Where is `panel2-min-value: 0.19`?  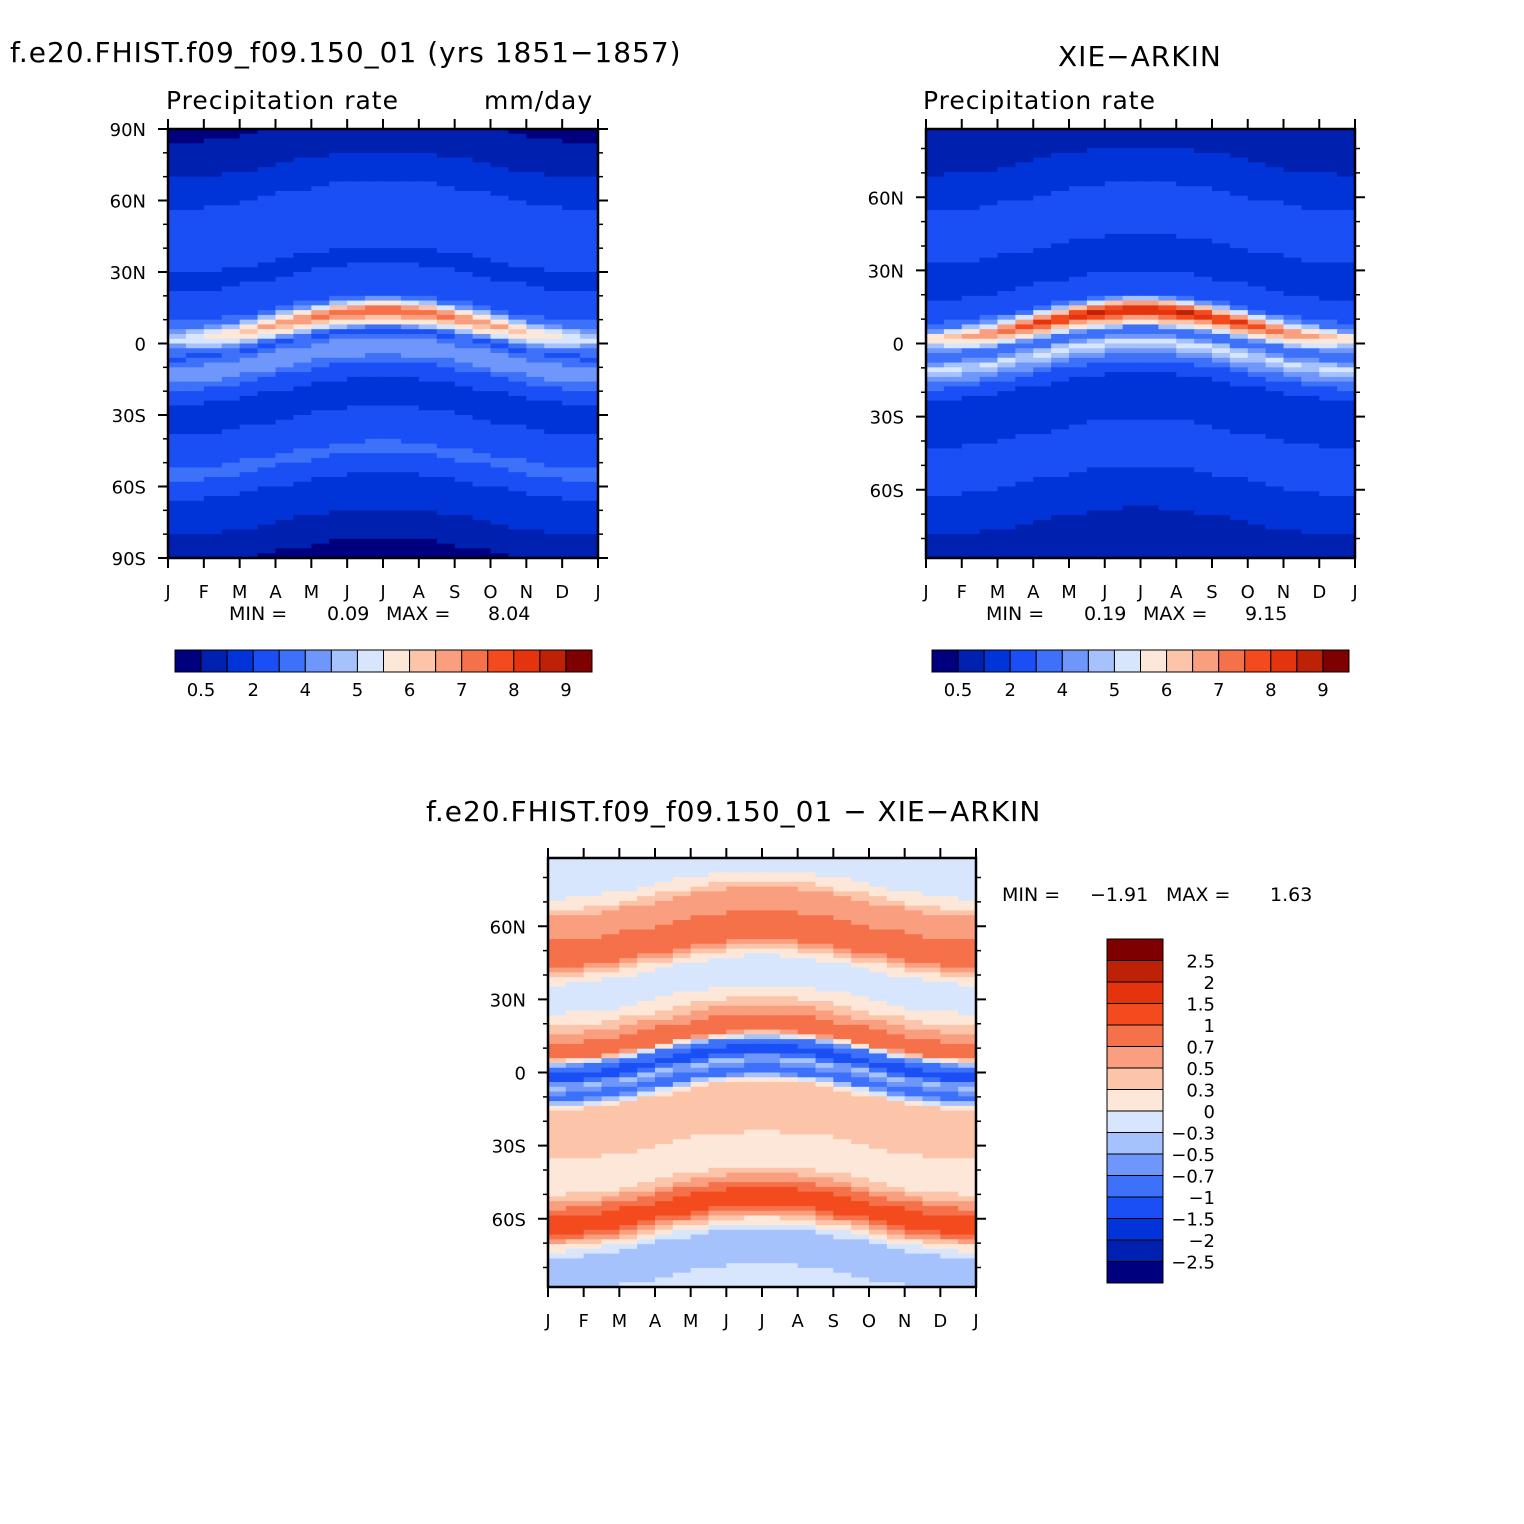
panel2-min-value: 0.19 is located at coordinates (1105, 614).